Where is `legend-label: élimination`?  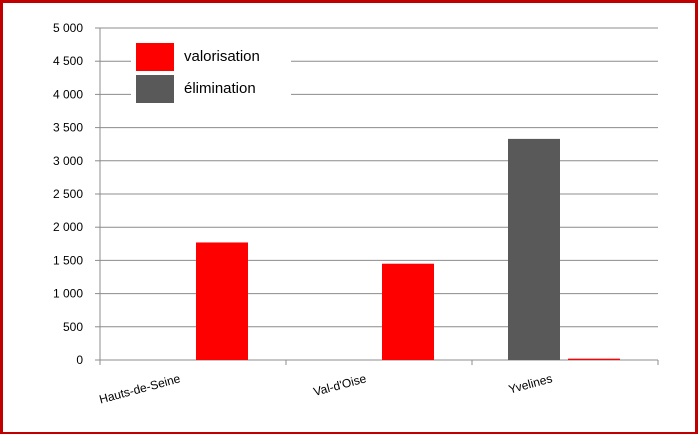 legend-label: élimination is located at coordinates (220, 88).